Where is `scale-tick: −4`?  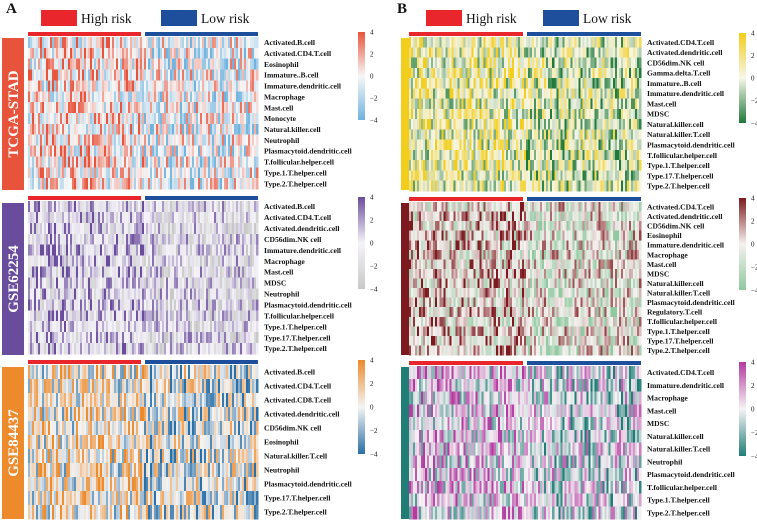 scale-tick: −4 is located at coordinates (374, 455).